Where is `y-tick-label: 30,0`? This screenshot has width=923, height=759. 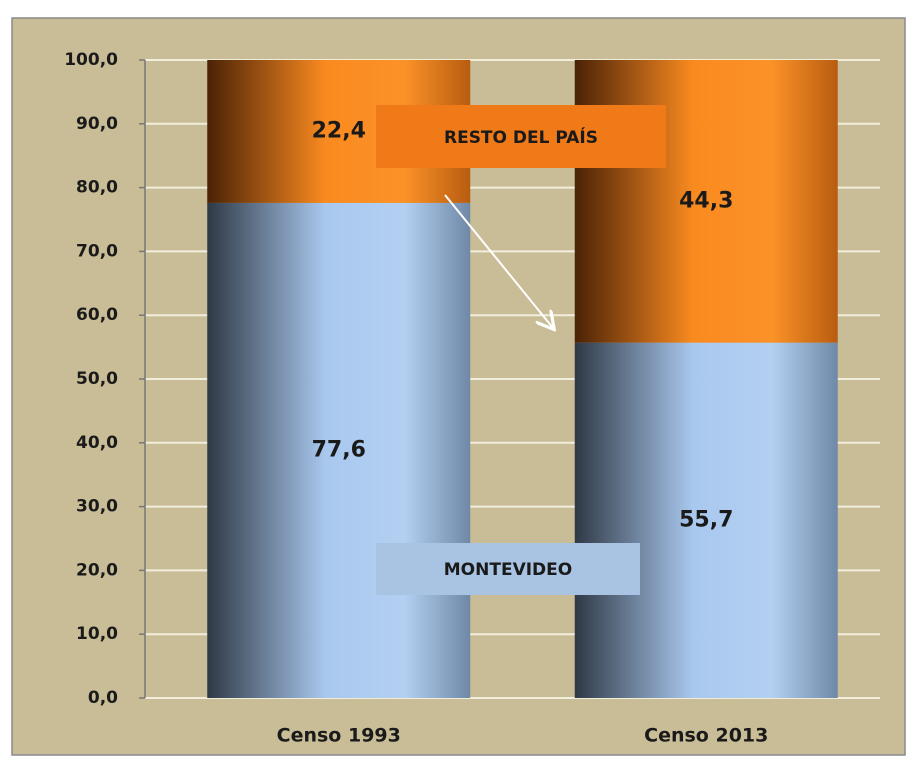
y-tick-label: 30,0 is located at coordinates (97, 507).